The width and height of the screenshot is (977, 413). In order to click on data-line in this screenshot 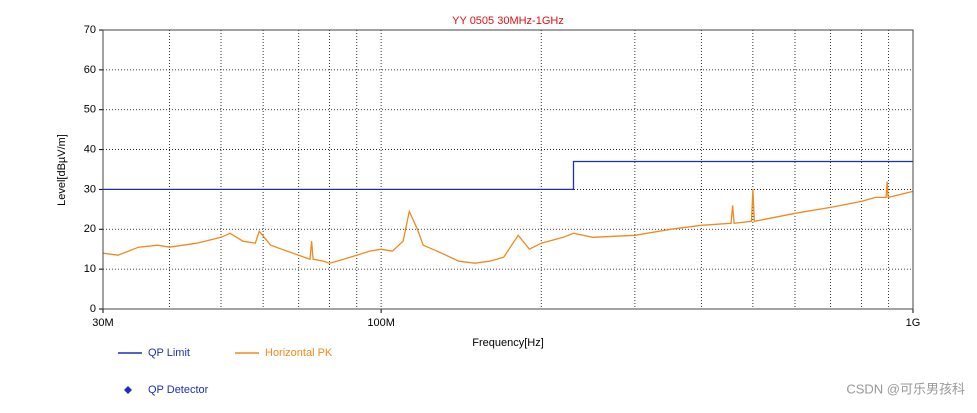, I will do `click(508, 175)`.